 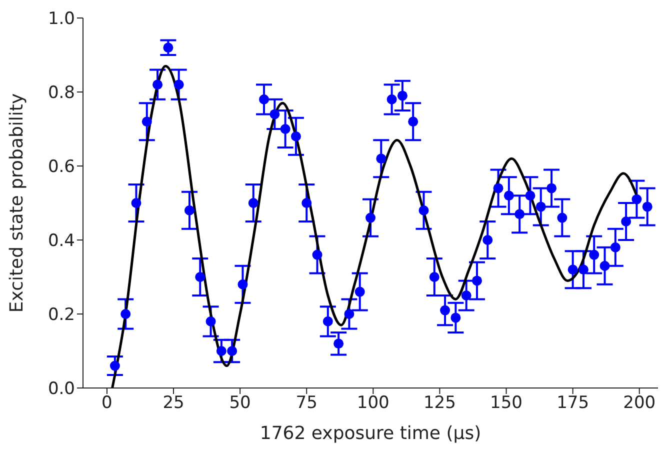 What do you see at coordinates (439, 403) in the screenshot?
I see `x-tick-label: 125` at bounding box center [439, 403].